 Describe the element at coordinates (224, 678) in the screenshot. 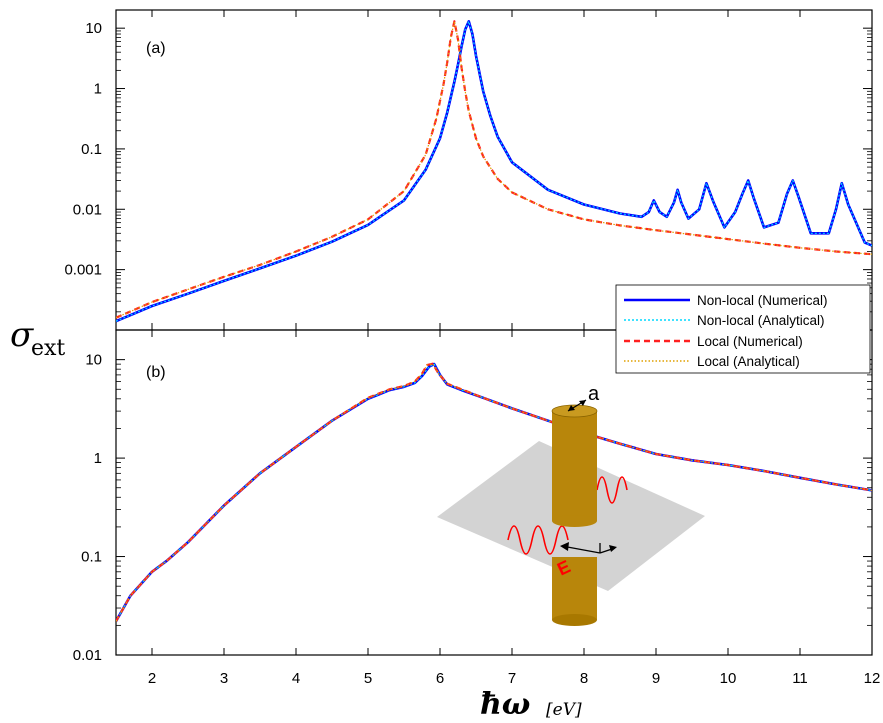

I see `x-tick-label: 3` at that location.